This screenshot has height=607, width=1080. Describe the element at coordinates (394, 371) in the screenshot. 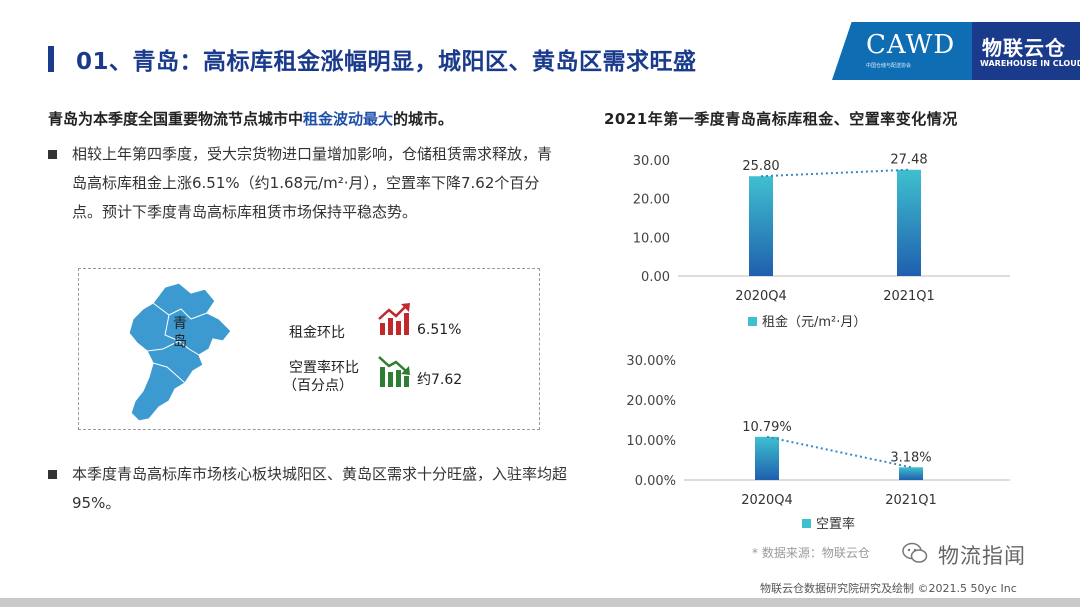

I see `trend-down-icon` at that location.